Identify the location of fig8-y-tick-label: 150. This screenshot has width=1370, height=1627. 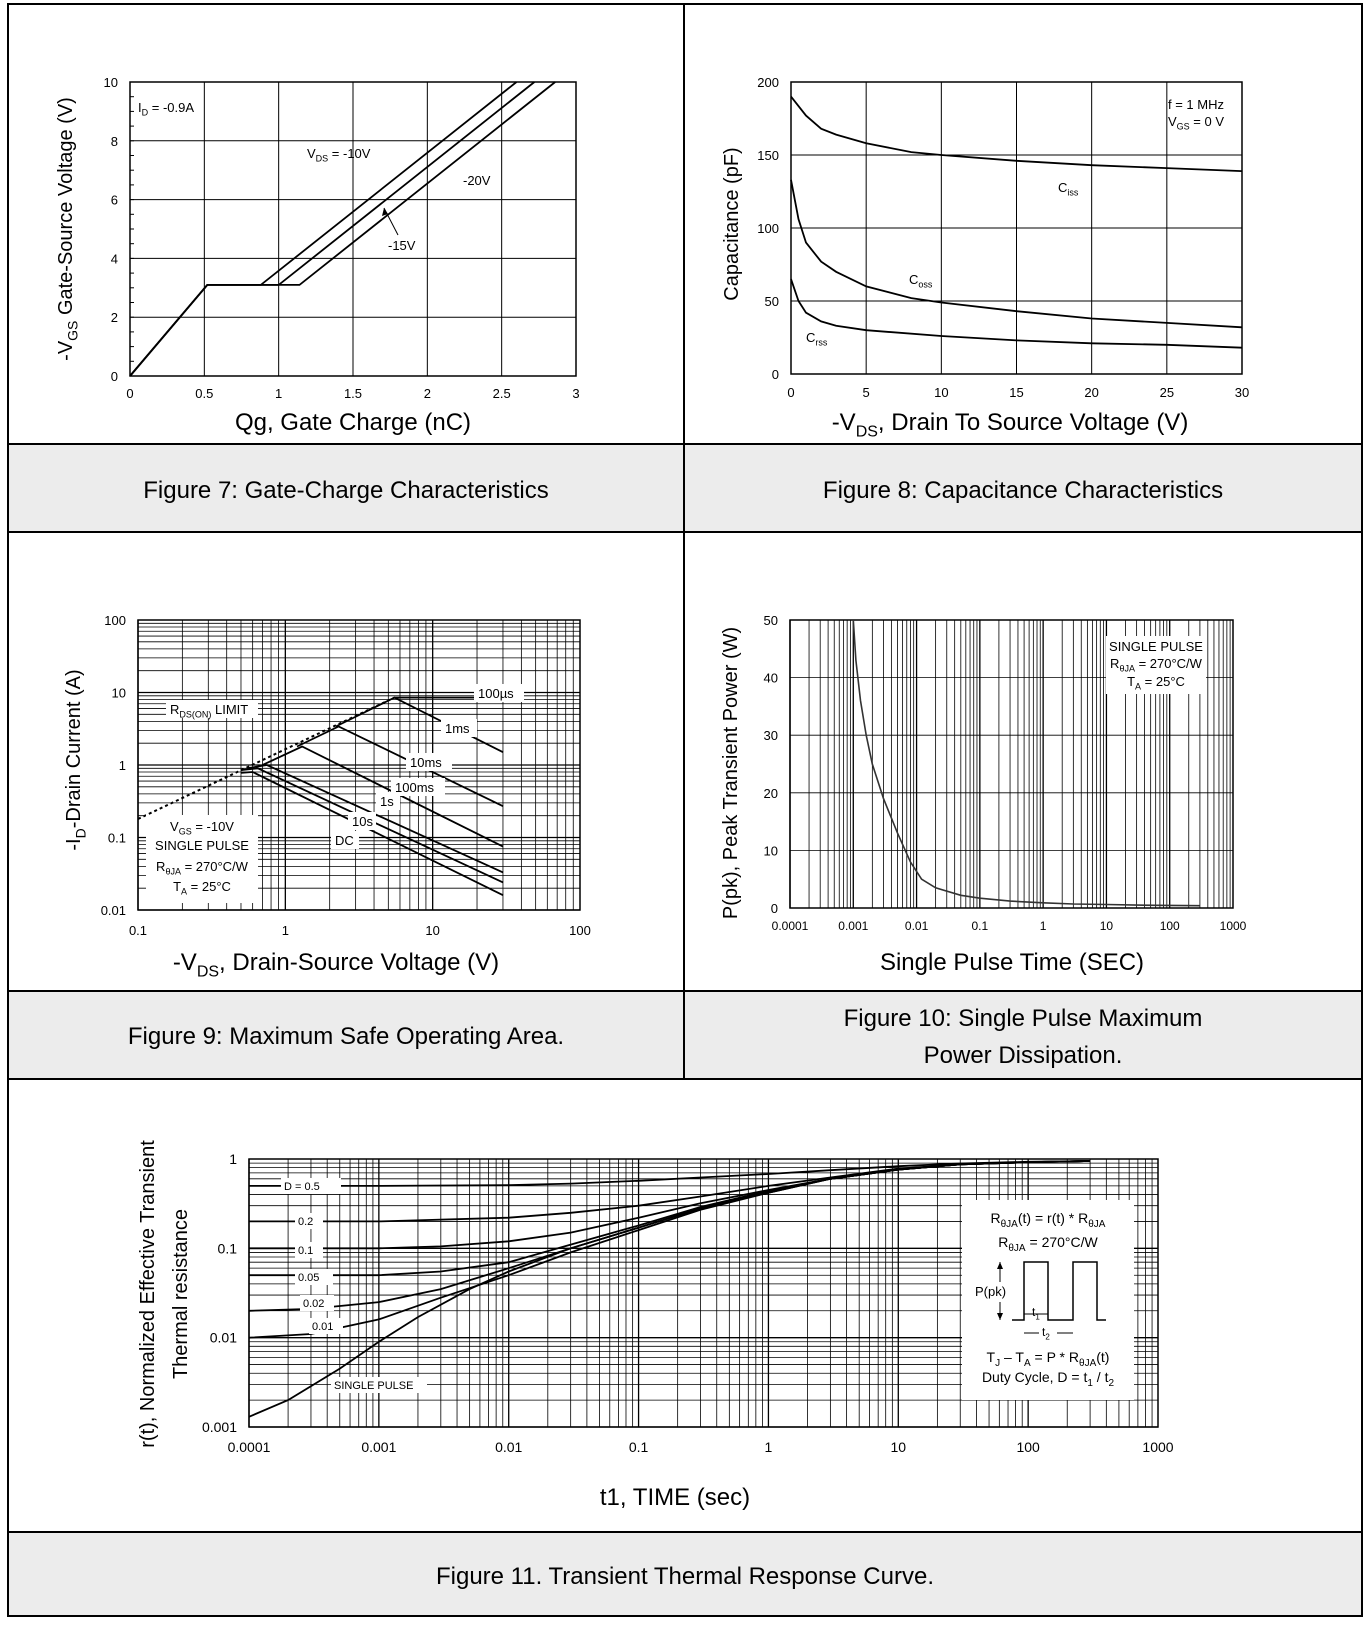
(768, 155).